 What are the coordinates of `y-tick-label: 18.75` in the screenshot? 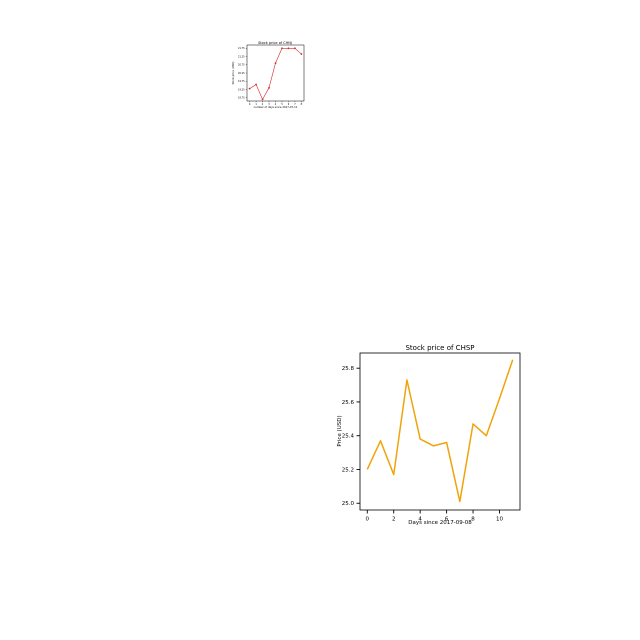 It's located at (241, 98).